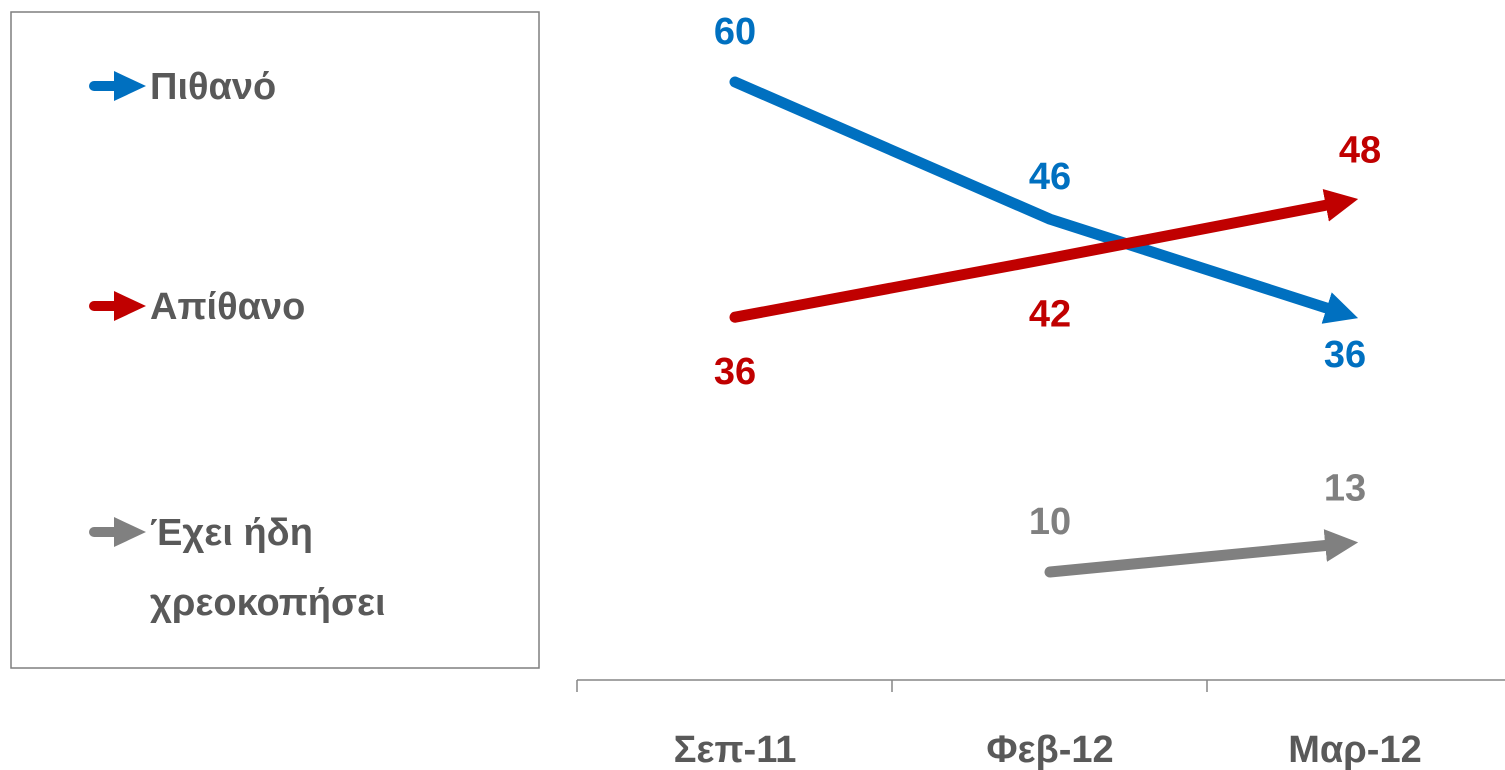  Describe the element at coordinates (1354, 749) in the screenshot. I see `x-tick-label: Μαρ-12` at that location.